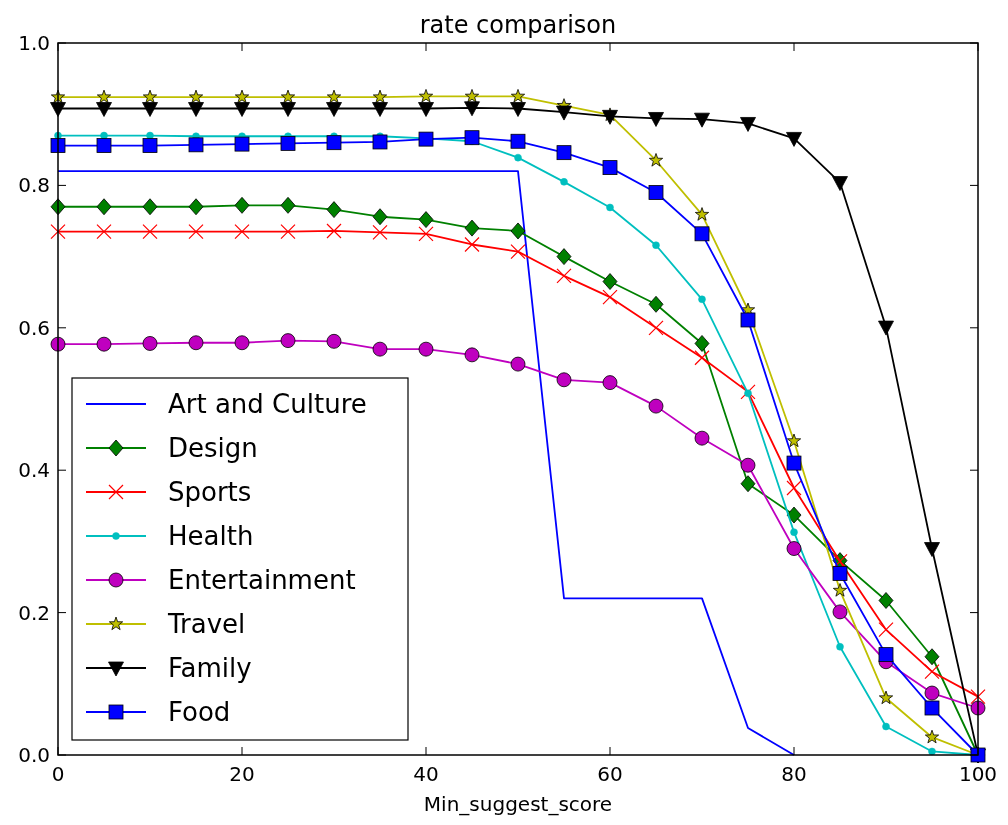 This screenshot has width=1008, height=825. What do you see at coordinates (262, 580) in the screenshot?
I see `legend-label: Entertainment` at bounding box center [262, 580].